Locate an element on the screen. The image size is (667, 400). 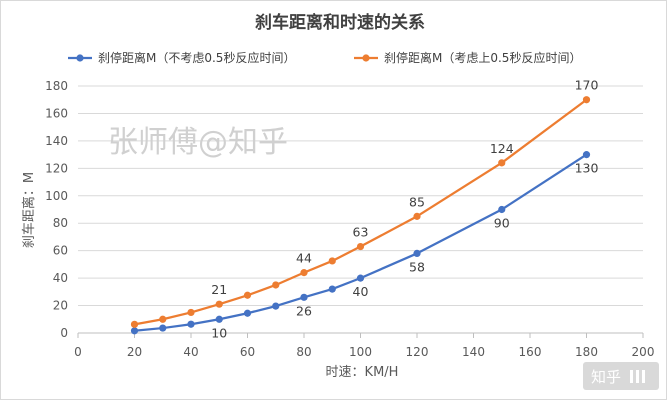
data-label: 58 is located at coordinates (417, 266).